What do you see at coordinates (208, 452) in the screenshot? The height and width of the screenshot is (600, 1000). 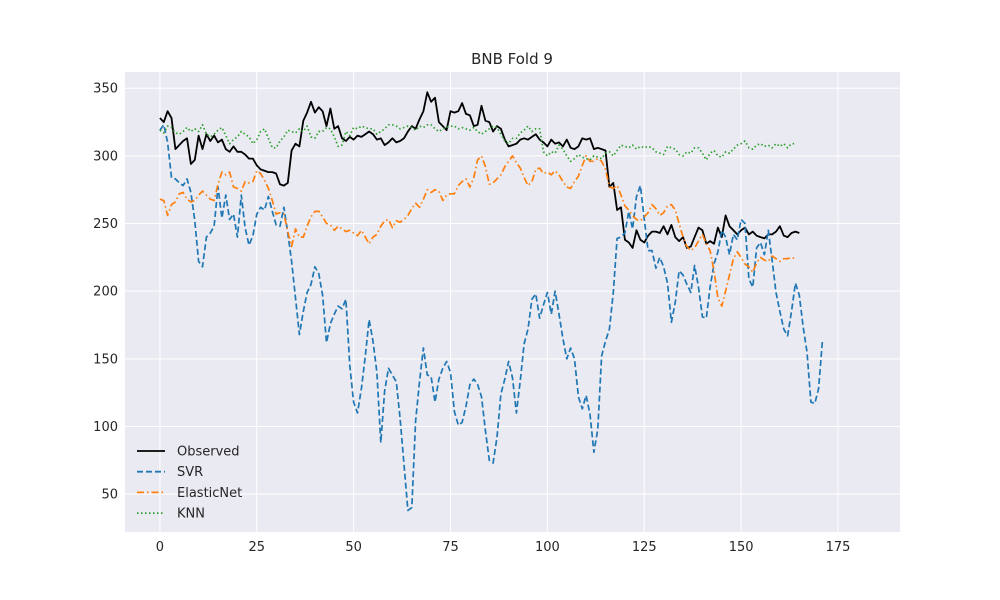 I see `legend-label-observed: Observed` at bounding box center [208, 452].